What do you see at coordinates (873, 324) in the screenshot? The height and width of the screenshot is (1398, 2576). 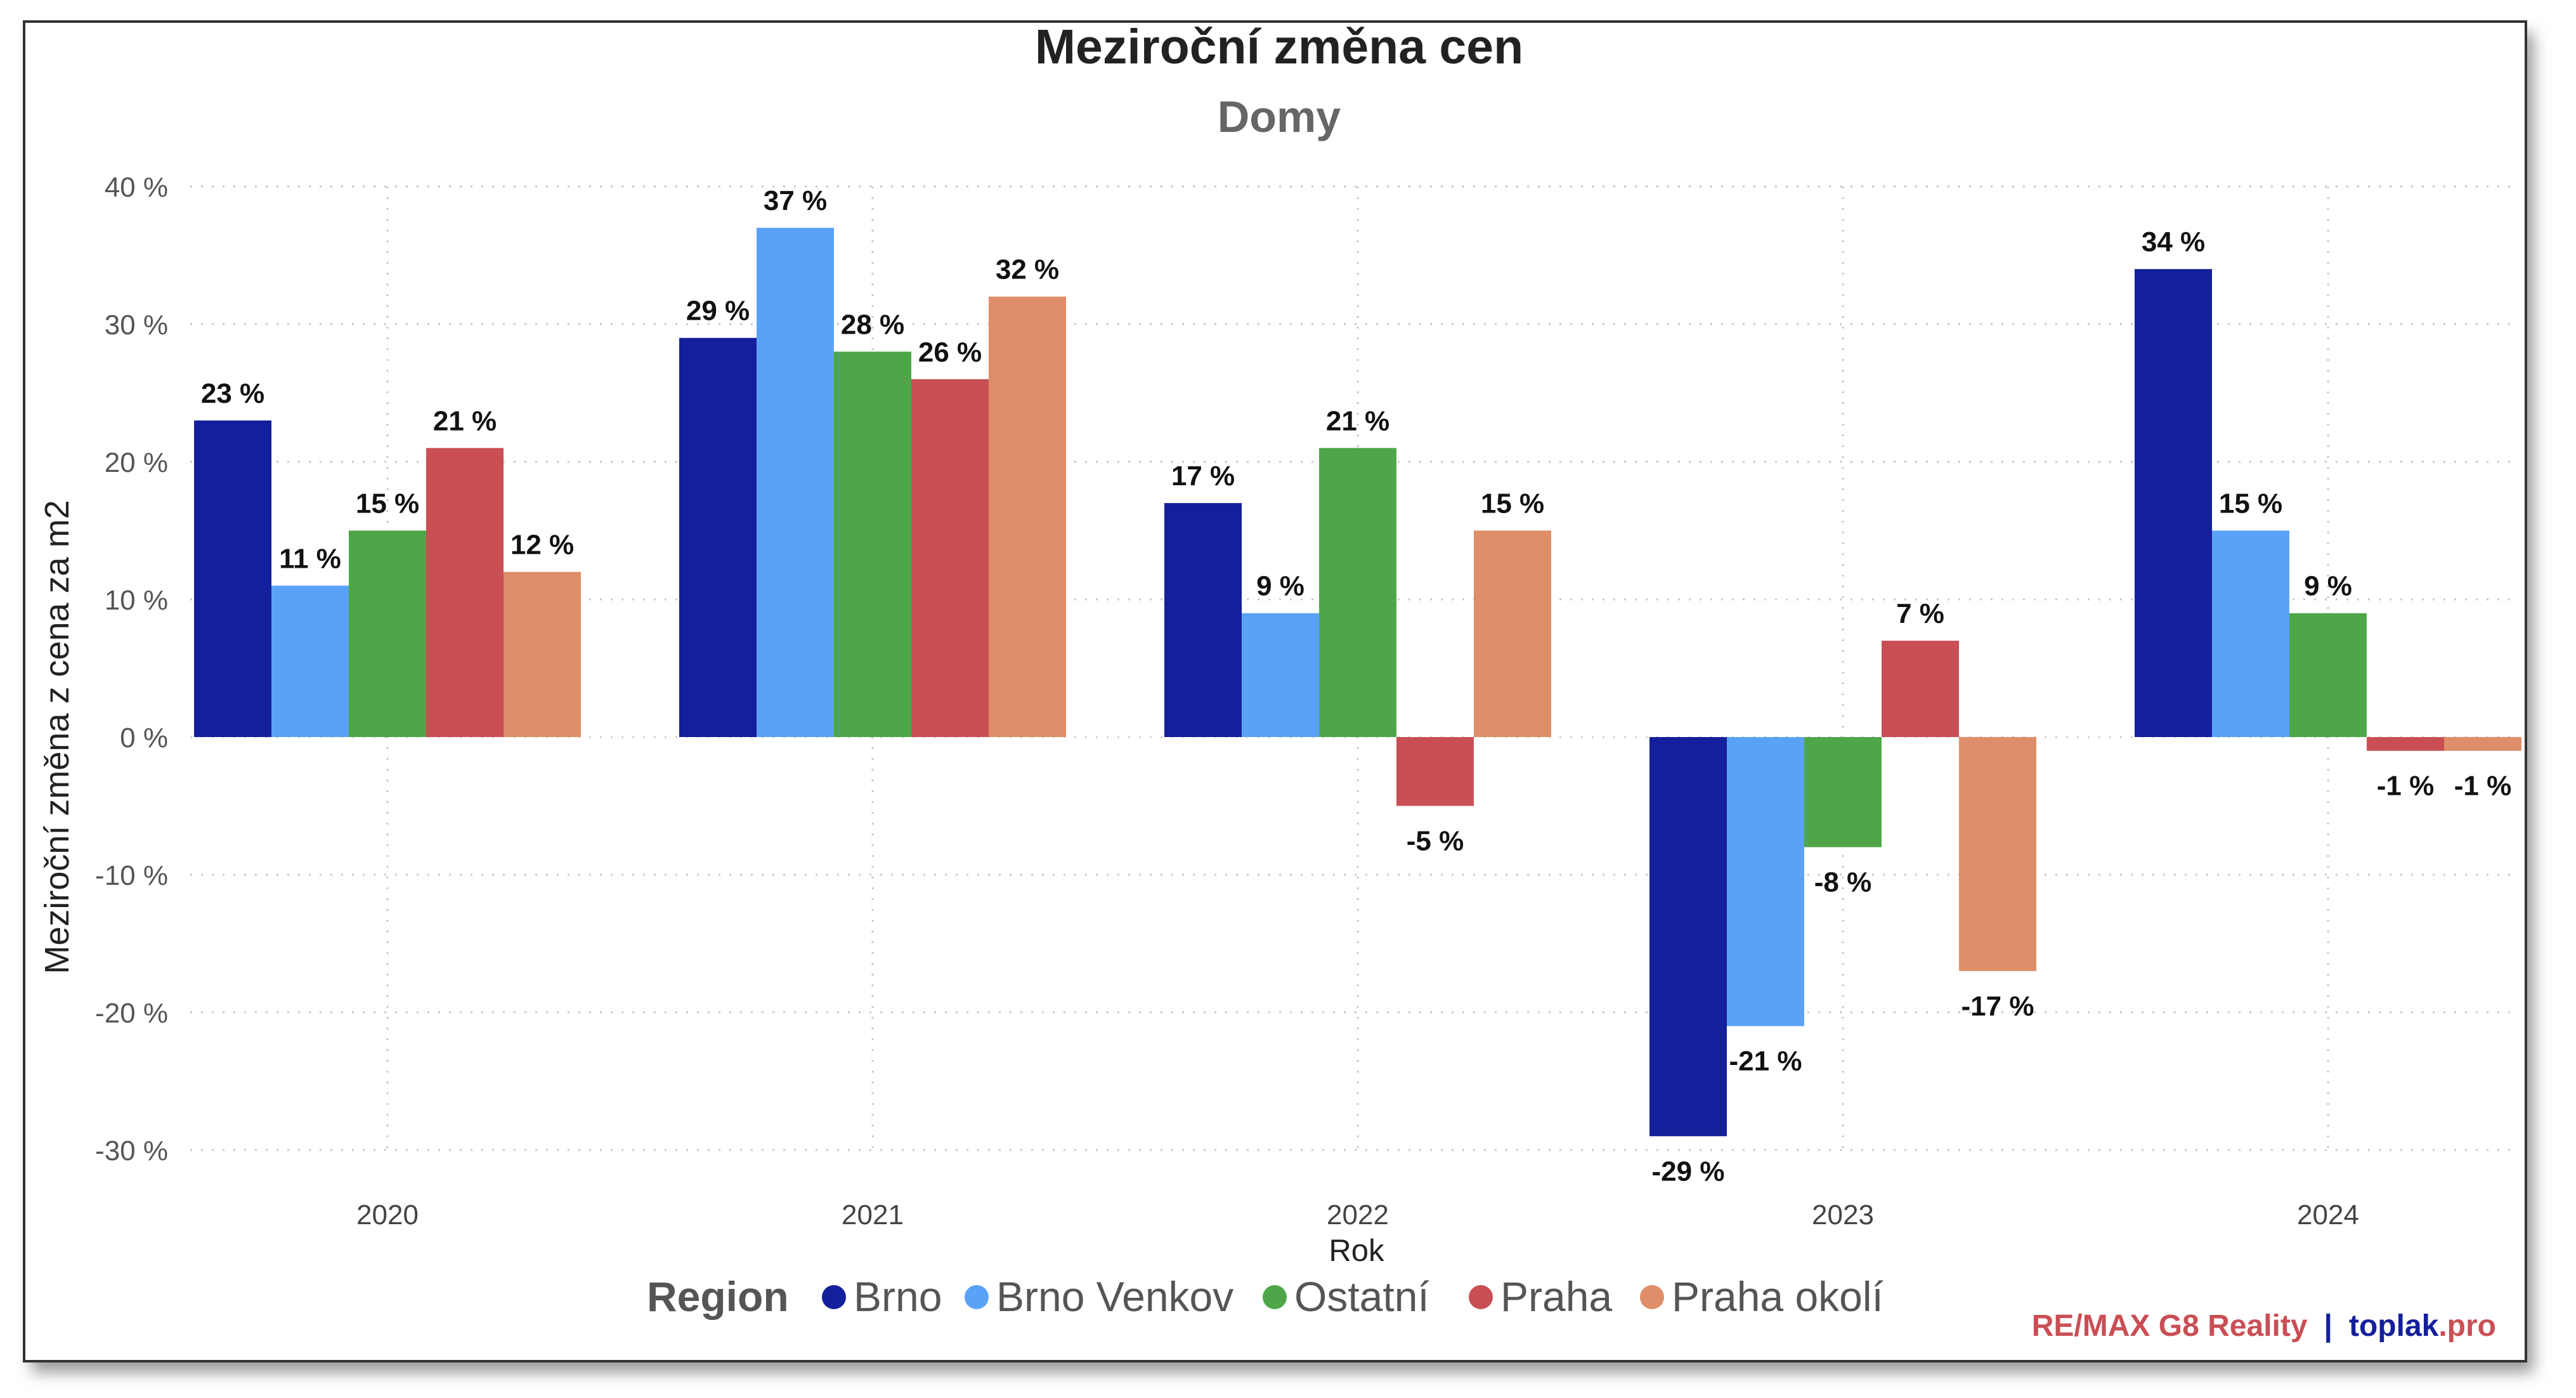 I see `data-label: 28 %` at bounding box center [873, 324].